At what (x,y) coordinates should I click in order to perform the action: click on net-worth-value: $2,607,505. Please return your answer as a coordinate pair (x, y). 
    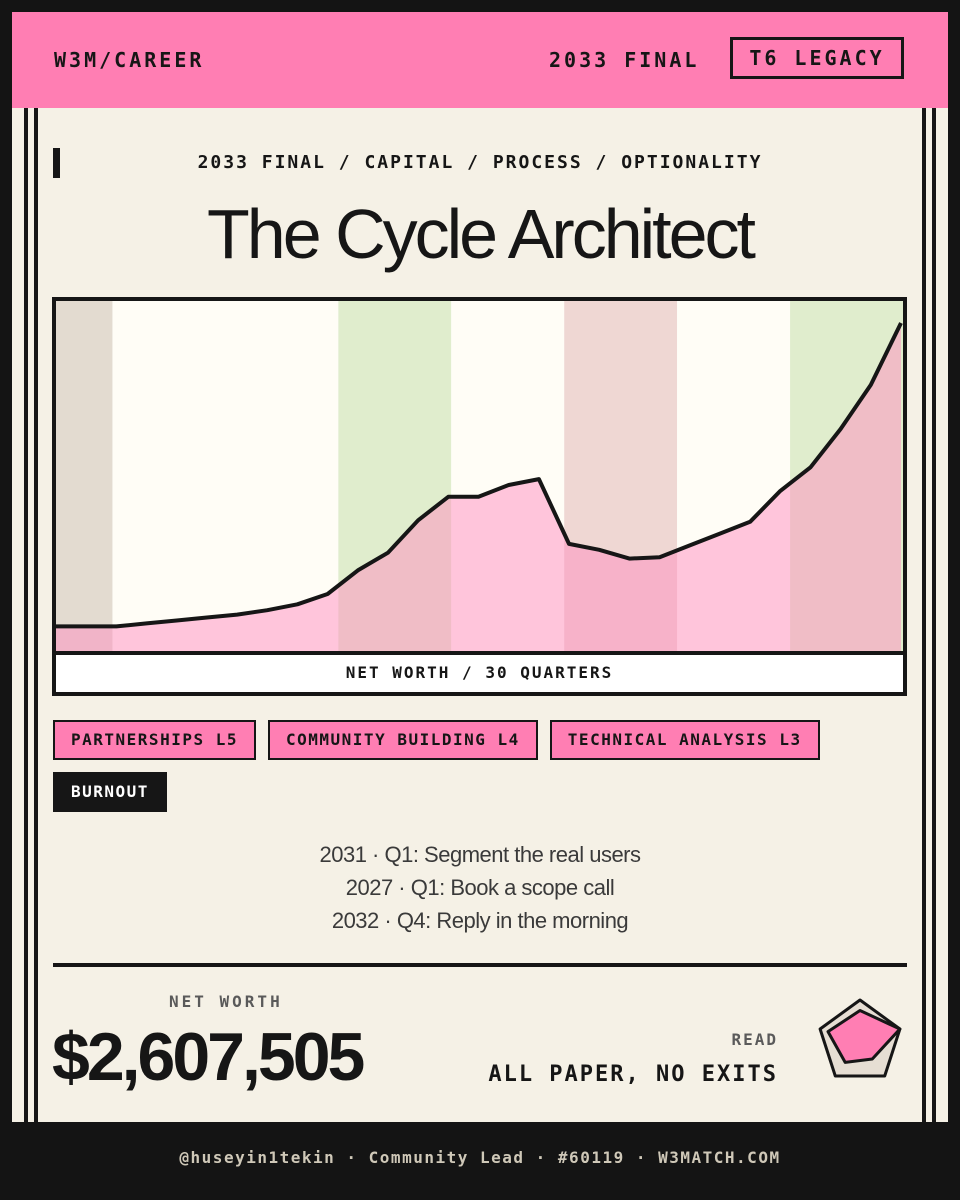
    Looking at the image, I should click on (208, 1057).